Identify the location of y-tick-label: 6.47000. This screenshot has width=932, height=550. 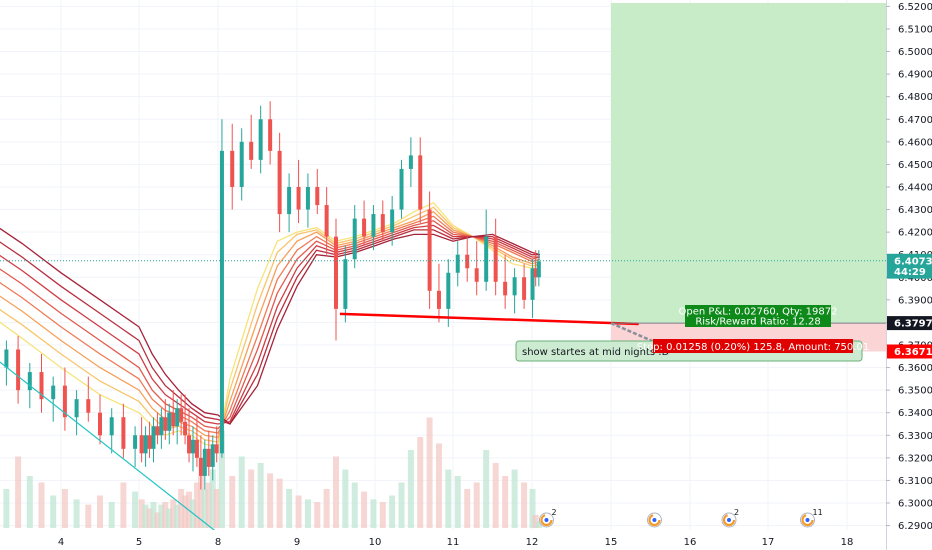
(915, 120).